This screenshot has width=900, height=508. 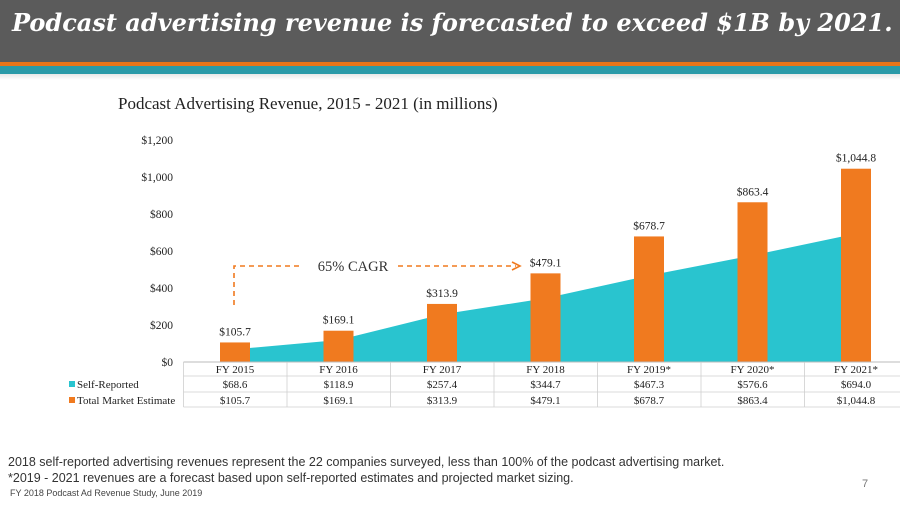 I want to click on cagr-arrowhead, so click(x=516, y=266).